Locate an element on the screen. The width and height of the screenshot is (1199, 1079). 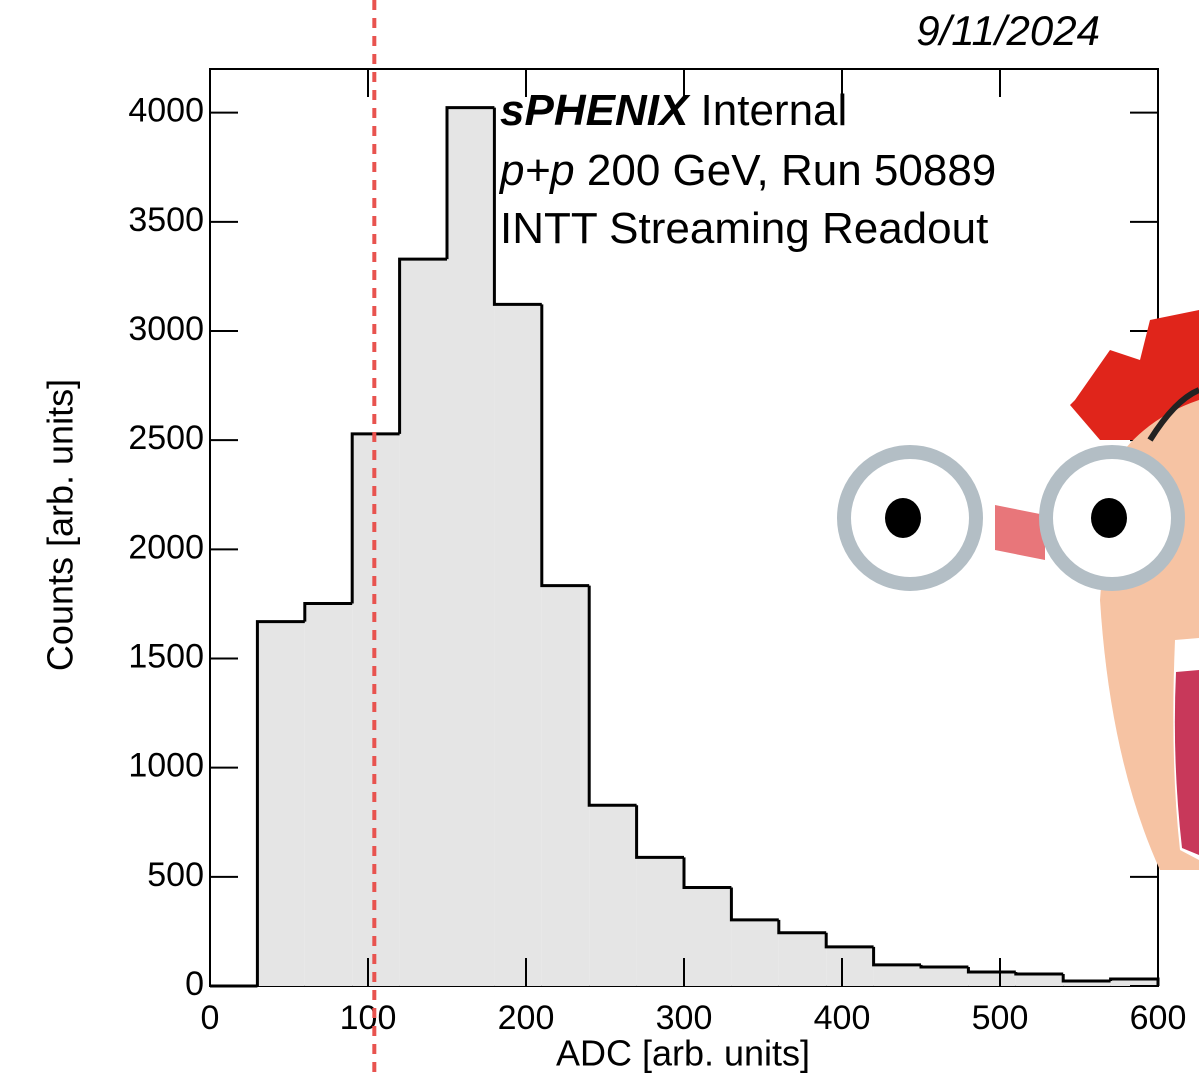
x-tick-label: 400 is located at coordinates (842, 1018).